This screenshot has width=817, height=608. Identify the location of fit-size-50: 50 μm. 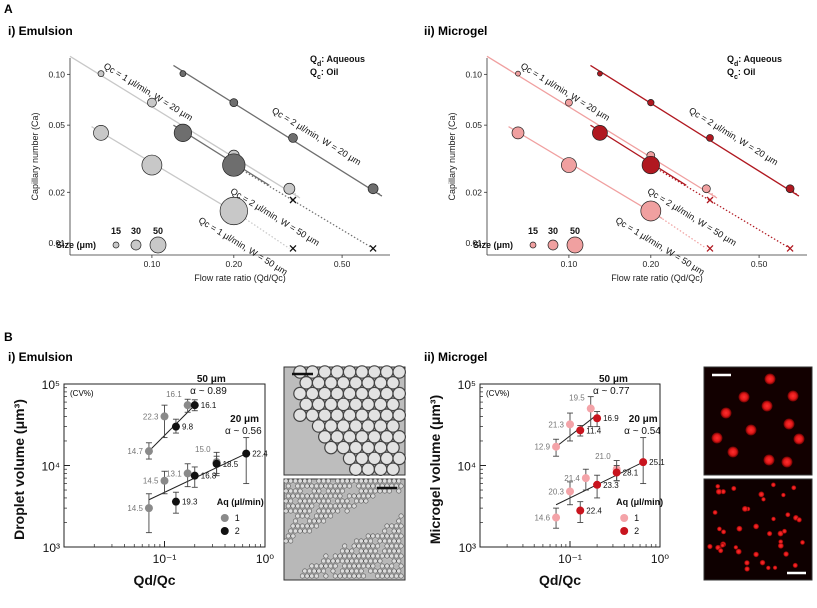
(613, 379).